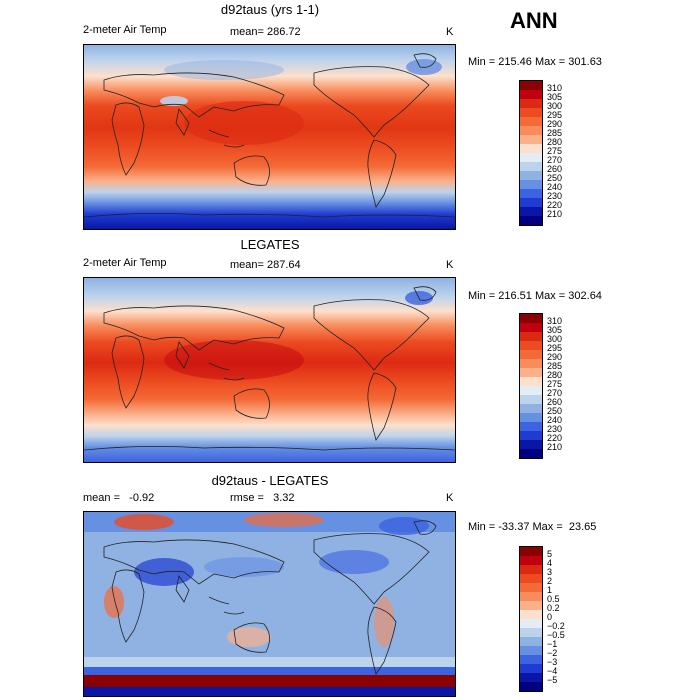 The width and height of the screenshot is (700, 700). Describe the element at coordinates (535, 62) in the screenshot. I see `panel1-minmax: Min = 215.46 Max = 301.63` at that location.